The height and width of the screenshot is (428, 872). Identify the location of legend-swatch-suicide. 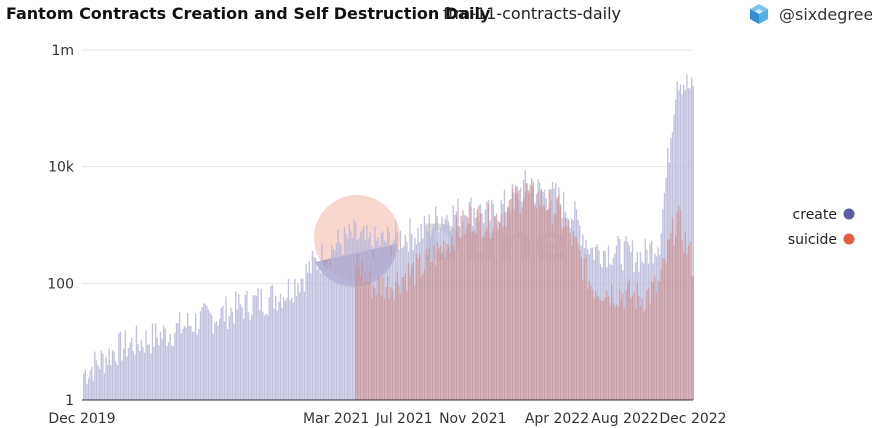
(849, 239).